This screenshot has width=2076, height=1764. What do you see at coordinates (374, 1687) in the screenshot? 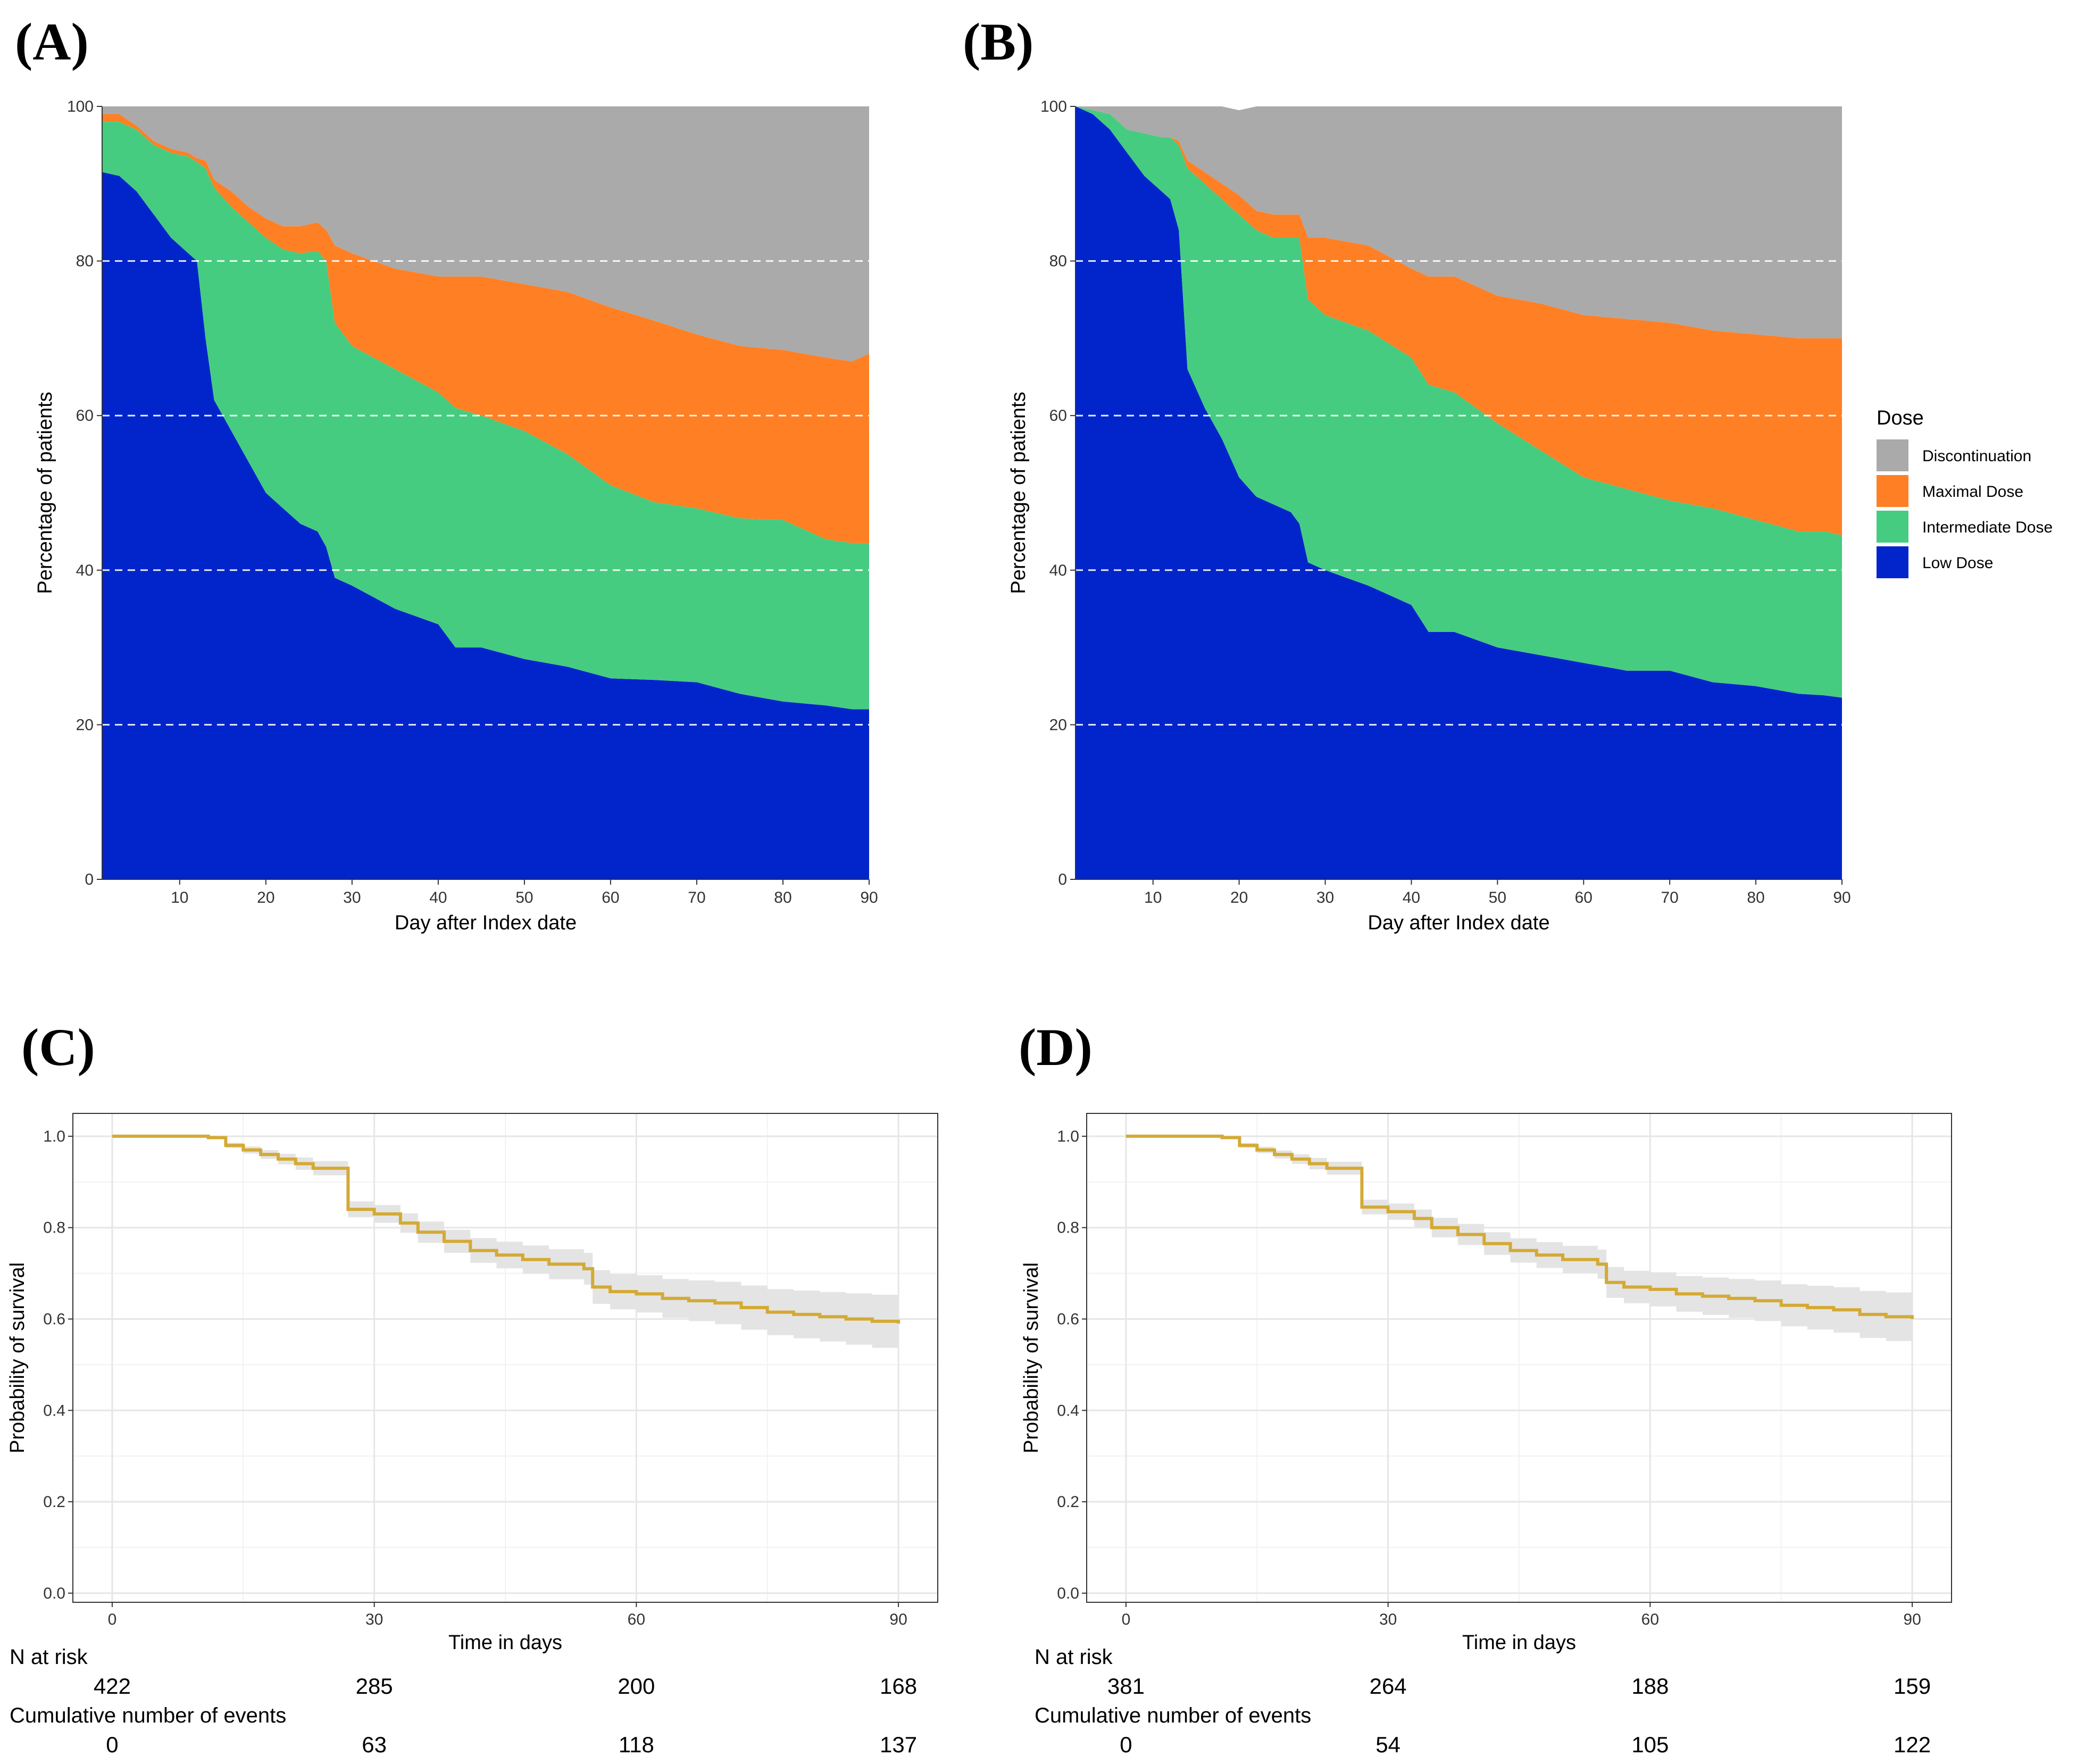
I see `n-at-risk-value: 285` at bounding box center [374, 1687].